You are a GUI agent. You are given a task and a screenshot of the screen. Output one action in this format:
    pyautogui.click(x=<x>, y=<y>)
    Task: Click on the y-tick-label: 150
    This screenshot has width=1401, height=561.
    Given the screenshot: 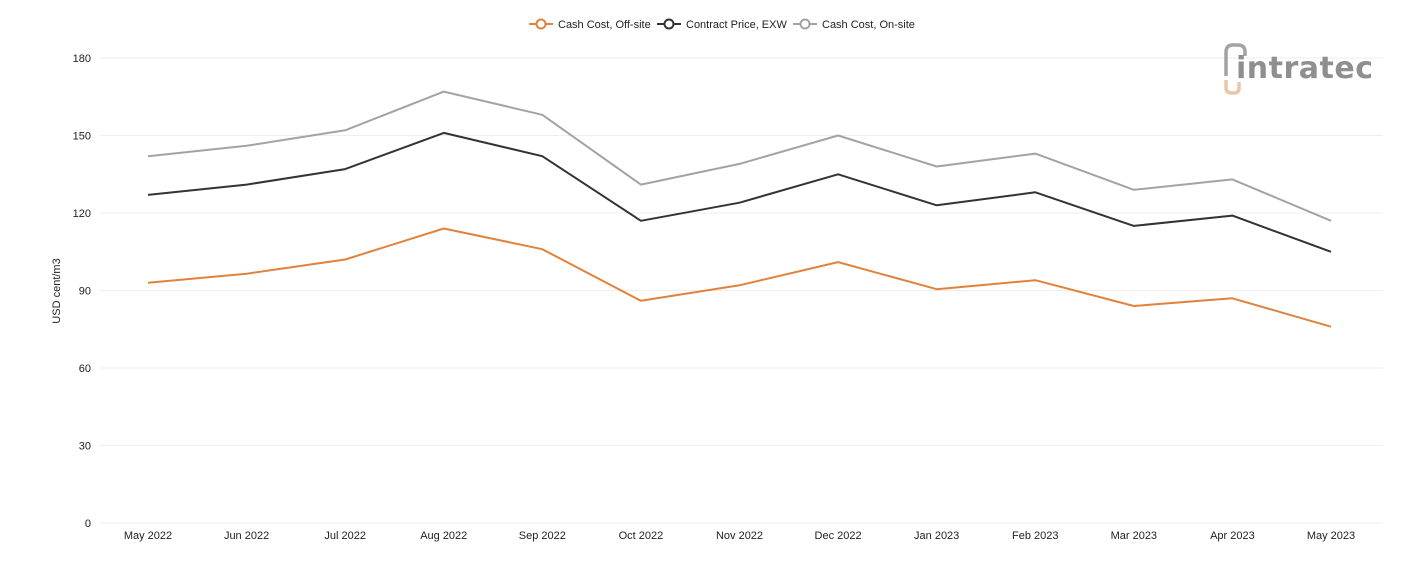 What is the action you would take?
    pyautogui.click(x=82, y=137)
    